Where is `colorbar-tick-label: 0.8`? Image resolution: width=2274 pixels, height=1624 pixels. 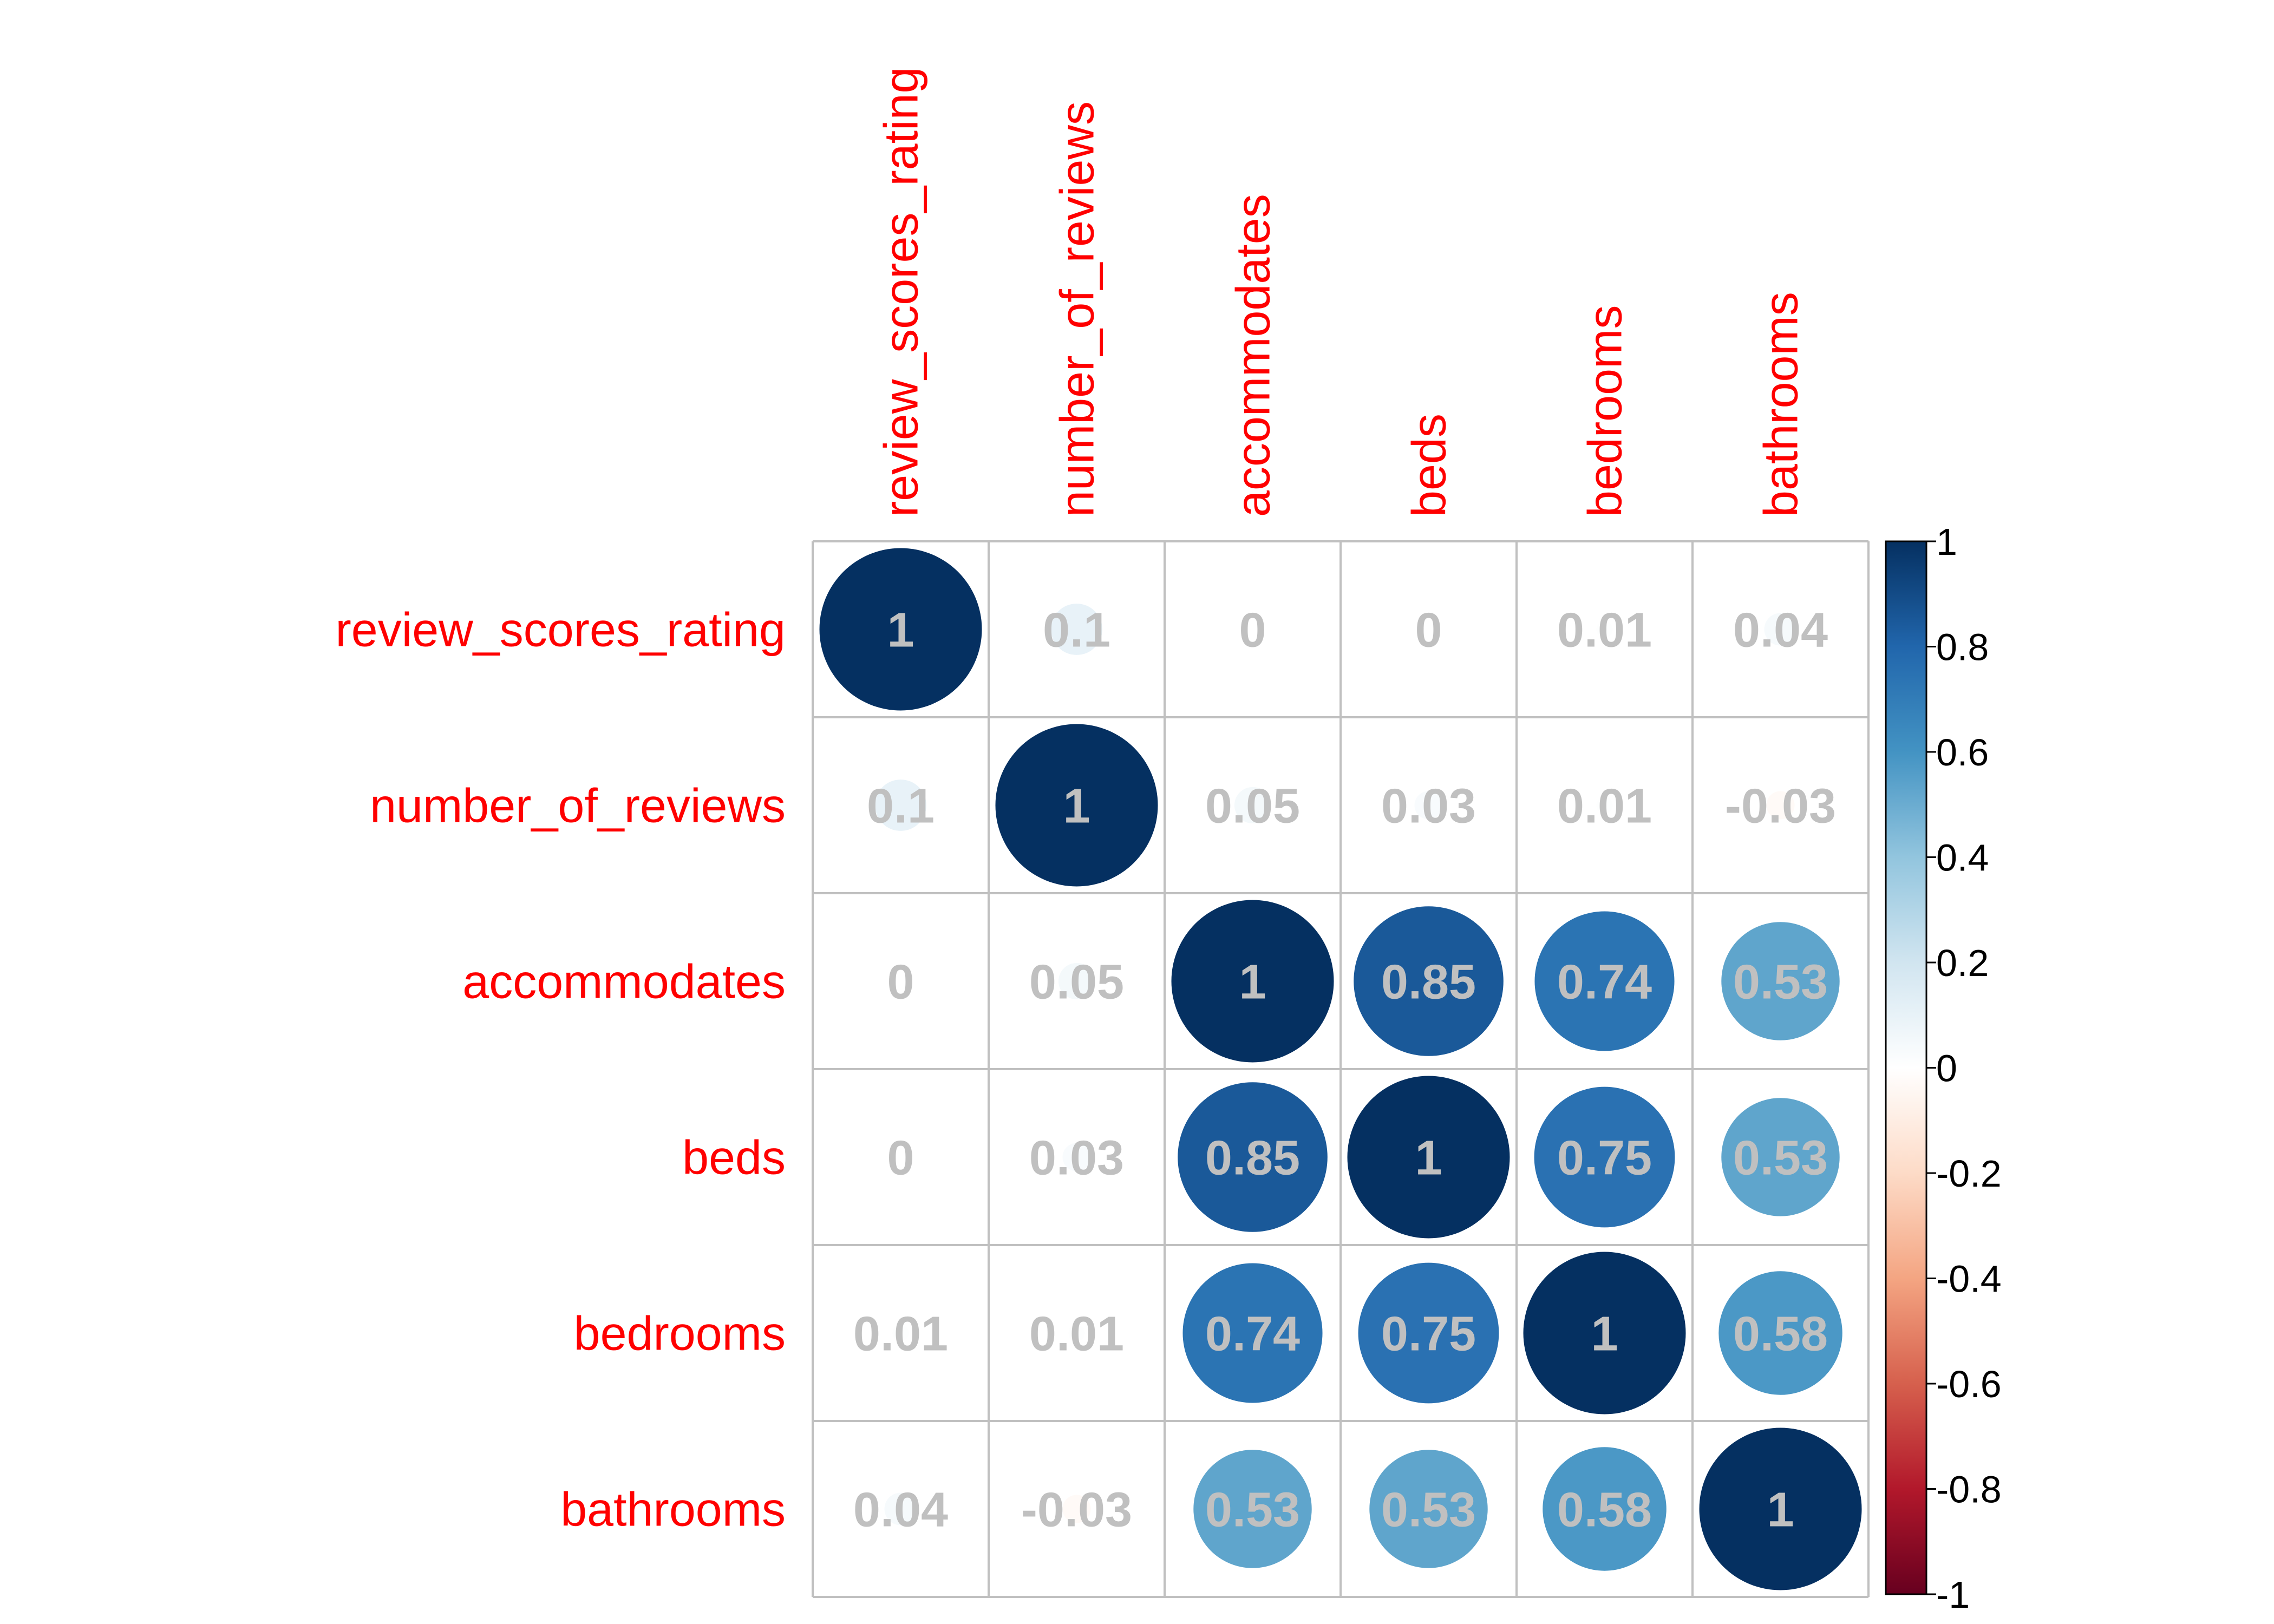 colorbar-tick-label: 0.8 is located at coordinates (1963, 648).